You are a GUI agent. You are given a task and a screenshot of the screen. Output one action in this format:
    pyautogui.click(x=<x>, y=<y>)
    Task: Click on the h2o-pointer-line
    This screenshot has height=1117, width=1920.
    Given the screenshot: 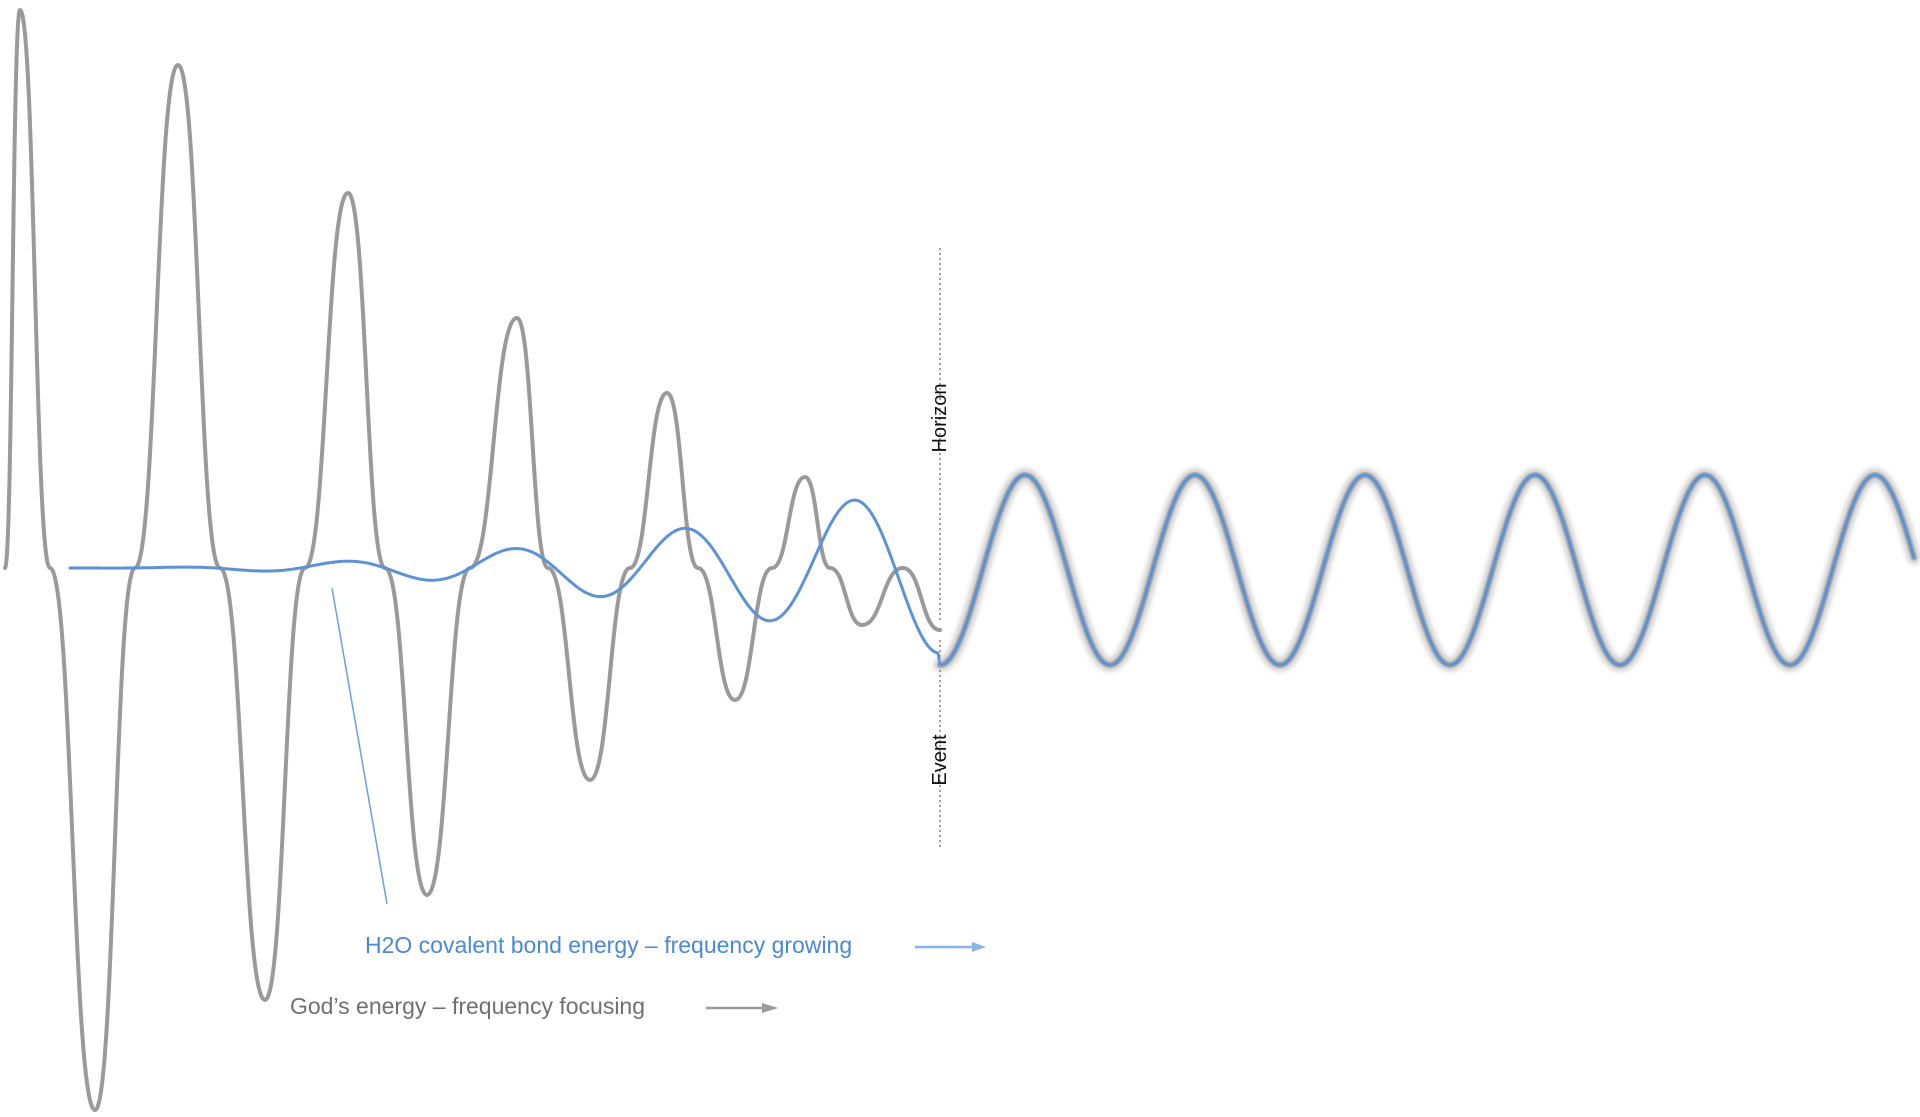 What is the action you would take?
    pyautogui.click(x=359, y=746)
    